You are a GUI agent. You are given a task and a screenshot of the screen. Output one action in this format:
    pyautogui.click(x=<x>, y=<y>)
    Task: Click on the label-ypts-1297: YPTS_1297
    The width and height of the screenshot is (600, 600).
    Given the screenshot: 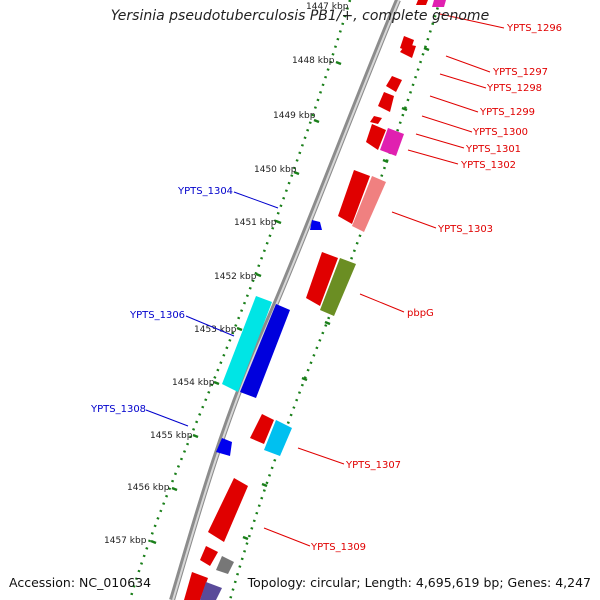 What is the action you would take?
    pyautogui.click(x=520, y=72)
    